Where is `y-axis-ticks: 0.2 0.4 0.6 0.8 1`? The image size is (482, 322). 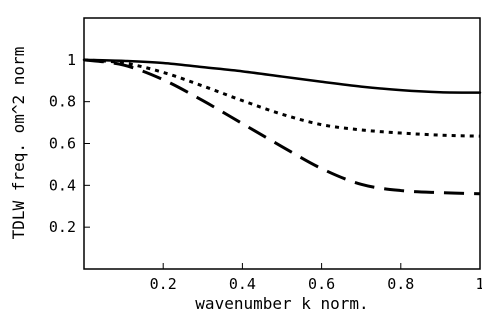
y-axis-ticks: 0.2 0.4 0.6 0.8 1 is located at coordinates (69, 143).